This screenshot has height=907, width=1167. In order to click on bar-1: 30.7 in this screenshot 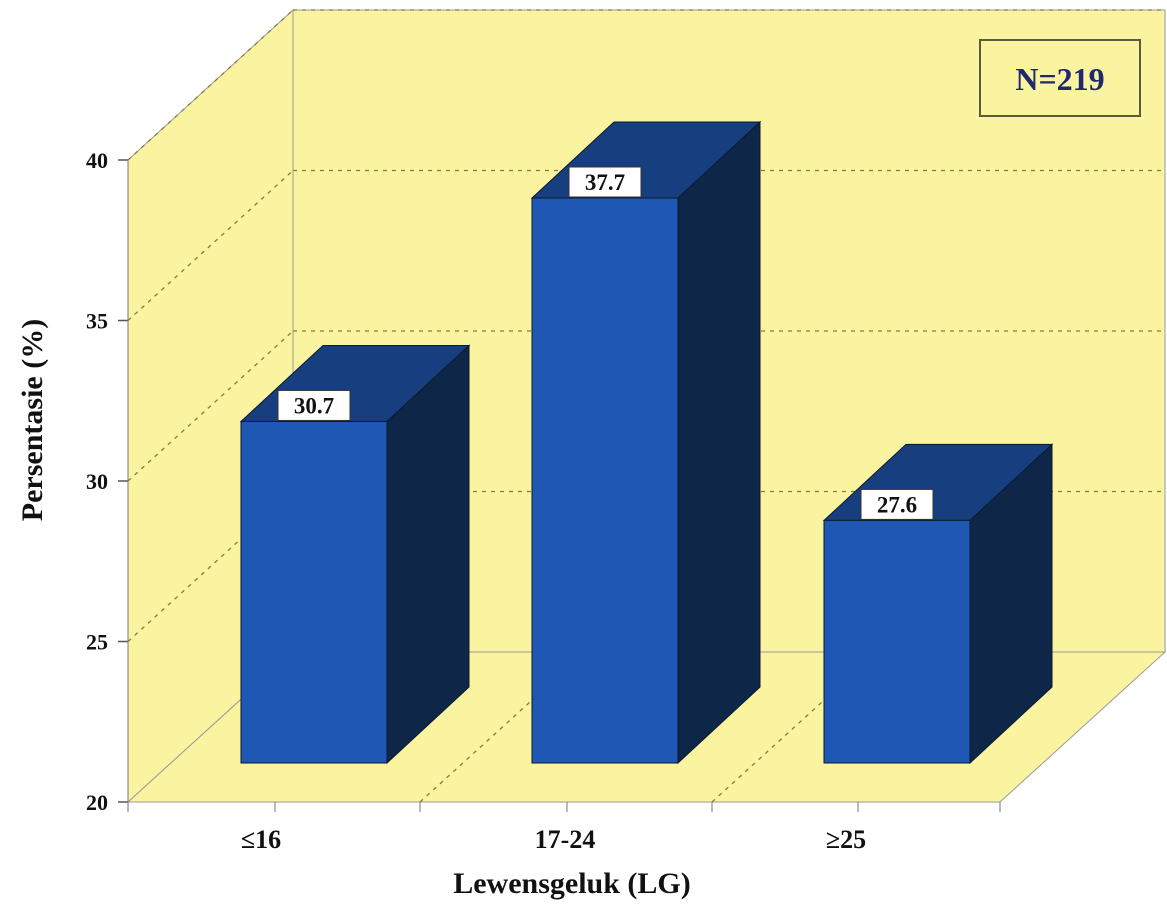, I will do `click(355, 554)`.